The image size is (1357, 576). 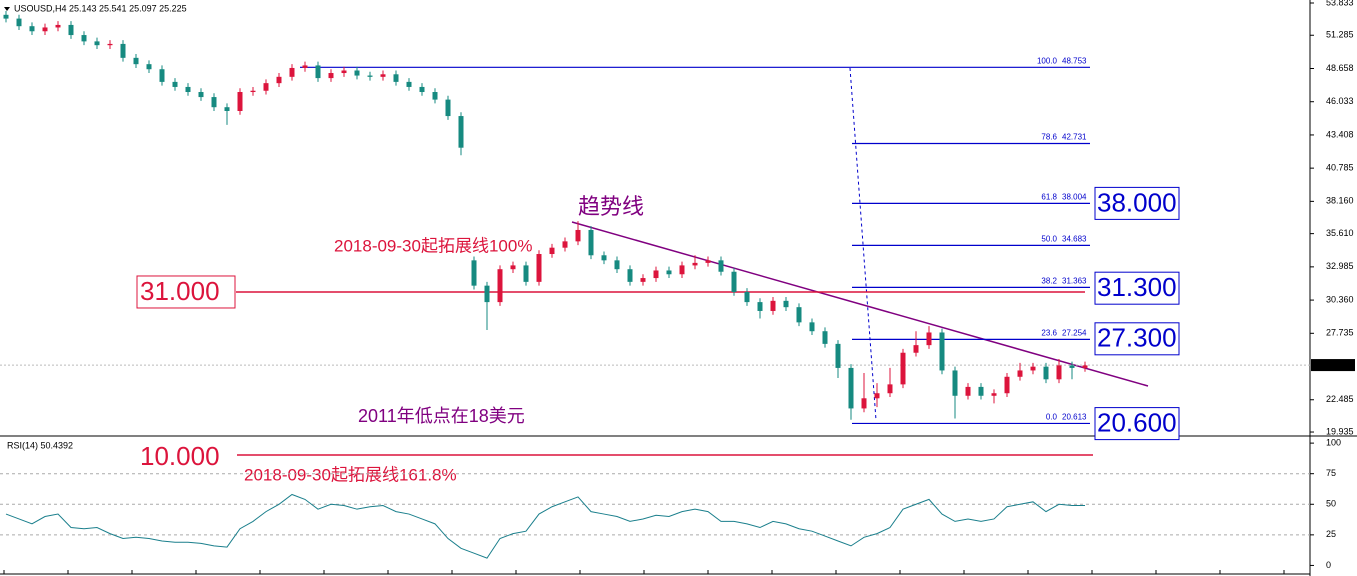 What do you see at coordinates (1074, 417) in the screenshot?
I see `fib-level-price: 20.613` at bounding box center [1074, 417].